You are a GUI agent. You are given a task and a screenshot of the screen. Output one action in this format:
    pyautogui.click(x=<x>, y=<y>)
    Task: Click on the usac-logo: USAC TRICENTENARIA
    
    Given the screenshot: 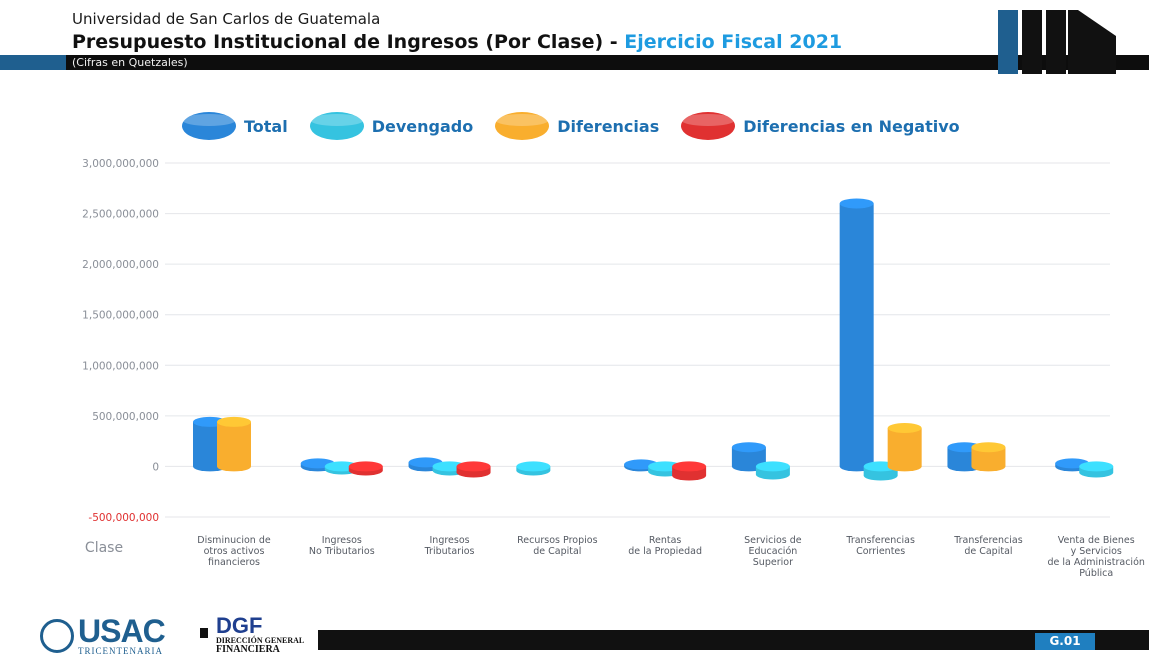 What is the action you would take?
    pyautogui.click(x=102, y=635)
    